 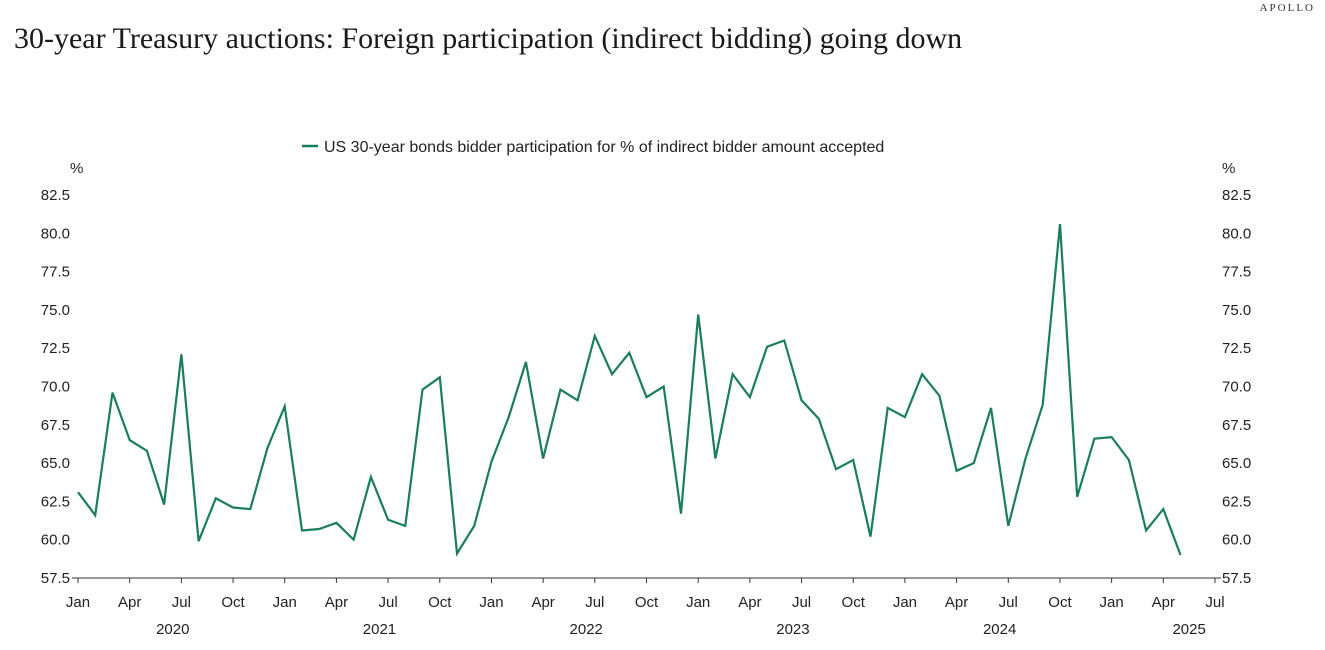 What do you see at coordinates (55, 578) in the screenshot?
I see `y-tick-label-left: 57.5` at bounding box center [55, 578].